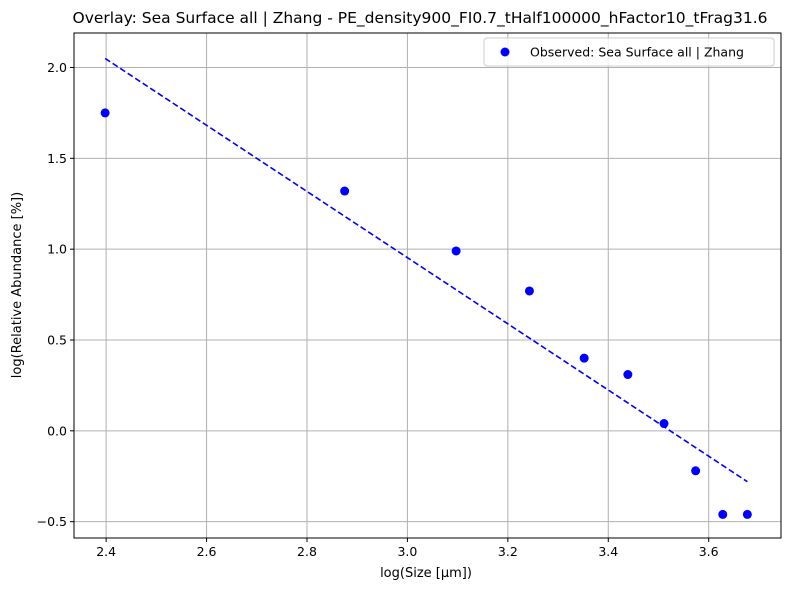  What do you see at coordinates (207, 551) in the screenshot?
I see `x-tick-label: 2.6` at bounding box center [207, 551].